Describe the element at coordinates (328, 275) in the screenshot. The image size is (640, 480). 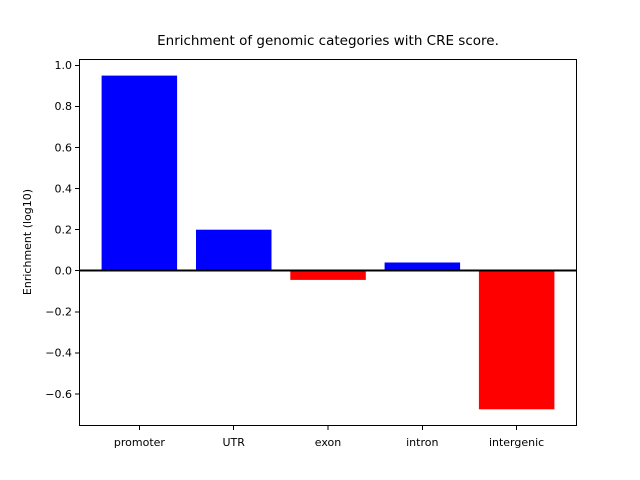
I see `bar-exon` at that location.